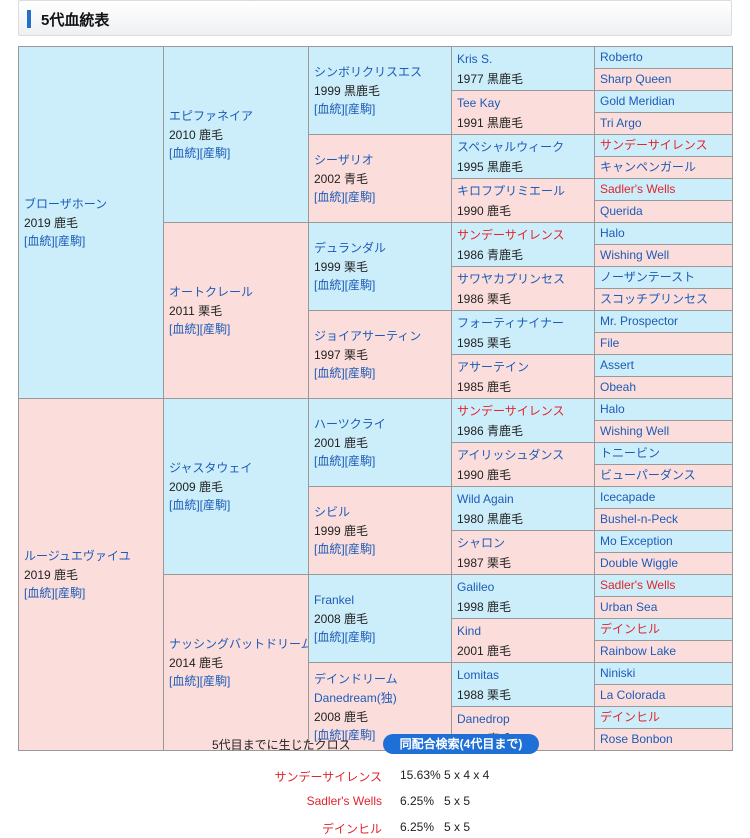 The height and width of the screenshot is (838, 750). I want to click on horse-name-link: エピファネイア, so click(211, 116).